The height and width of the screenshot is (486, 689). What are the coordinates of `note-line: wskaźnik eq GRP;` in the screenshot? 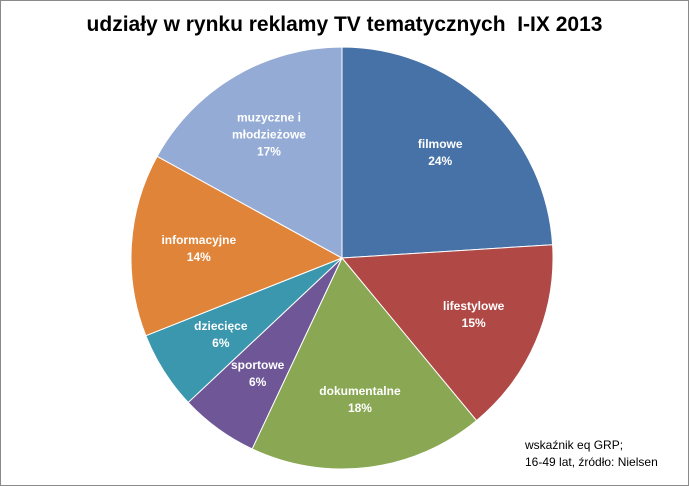 It's located at (574, 445).